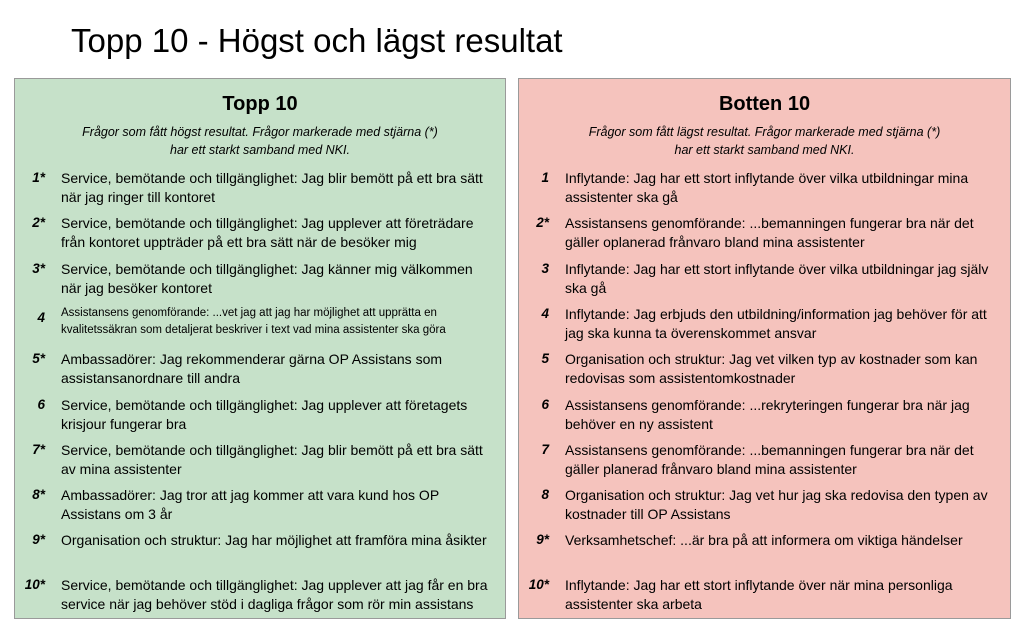 This screenshot has width=1024, height=627. Describe the element at coordinates (545, 494) in the screenshot. I see `item-number: 8` at that location.